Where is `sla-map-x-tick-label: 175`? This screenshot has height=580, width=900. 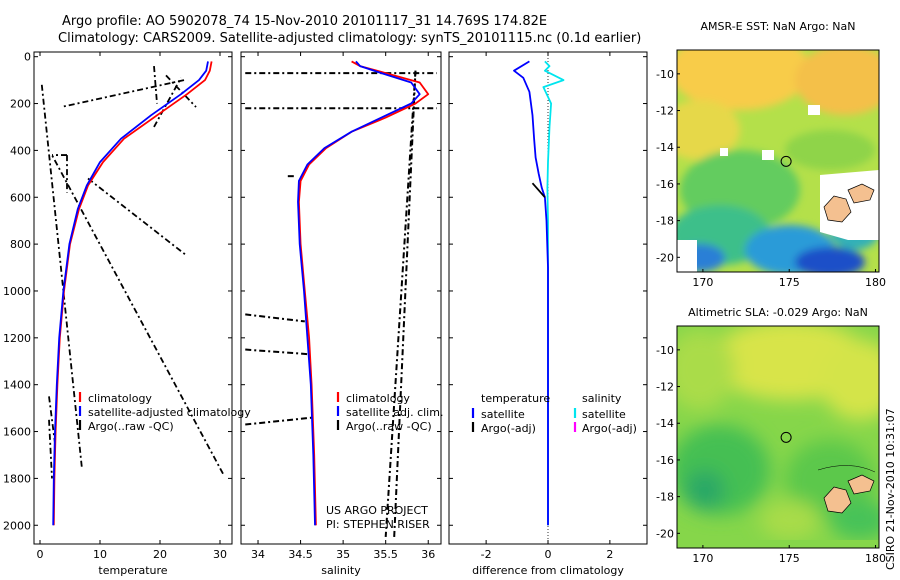 sla-map-x-tick-label: 175 is located at coordinates (789, 558).